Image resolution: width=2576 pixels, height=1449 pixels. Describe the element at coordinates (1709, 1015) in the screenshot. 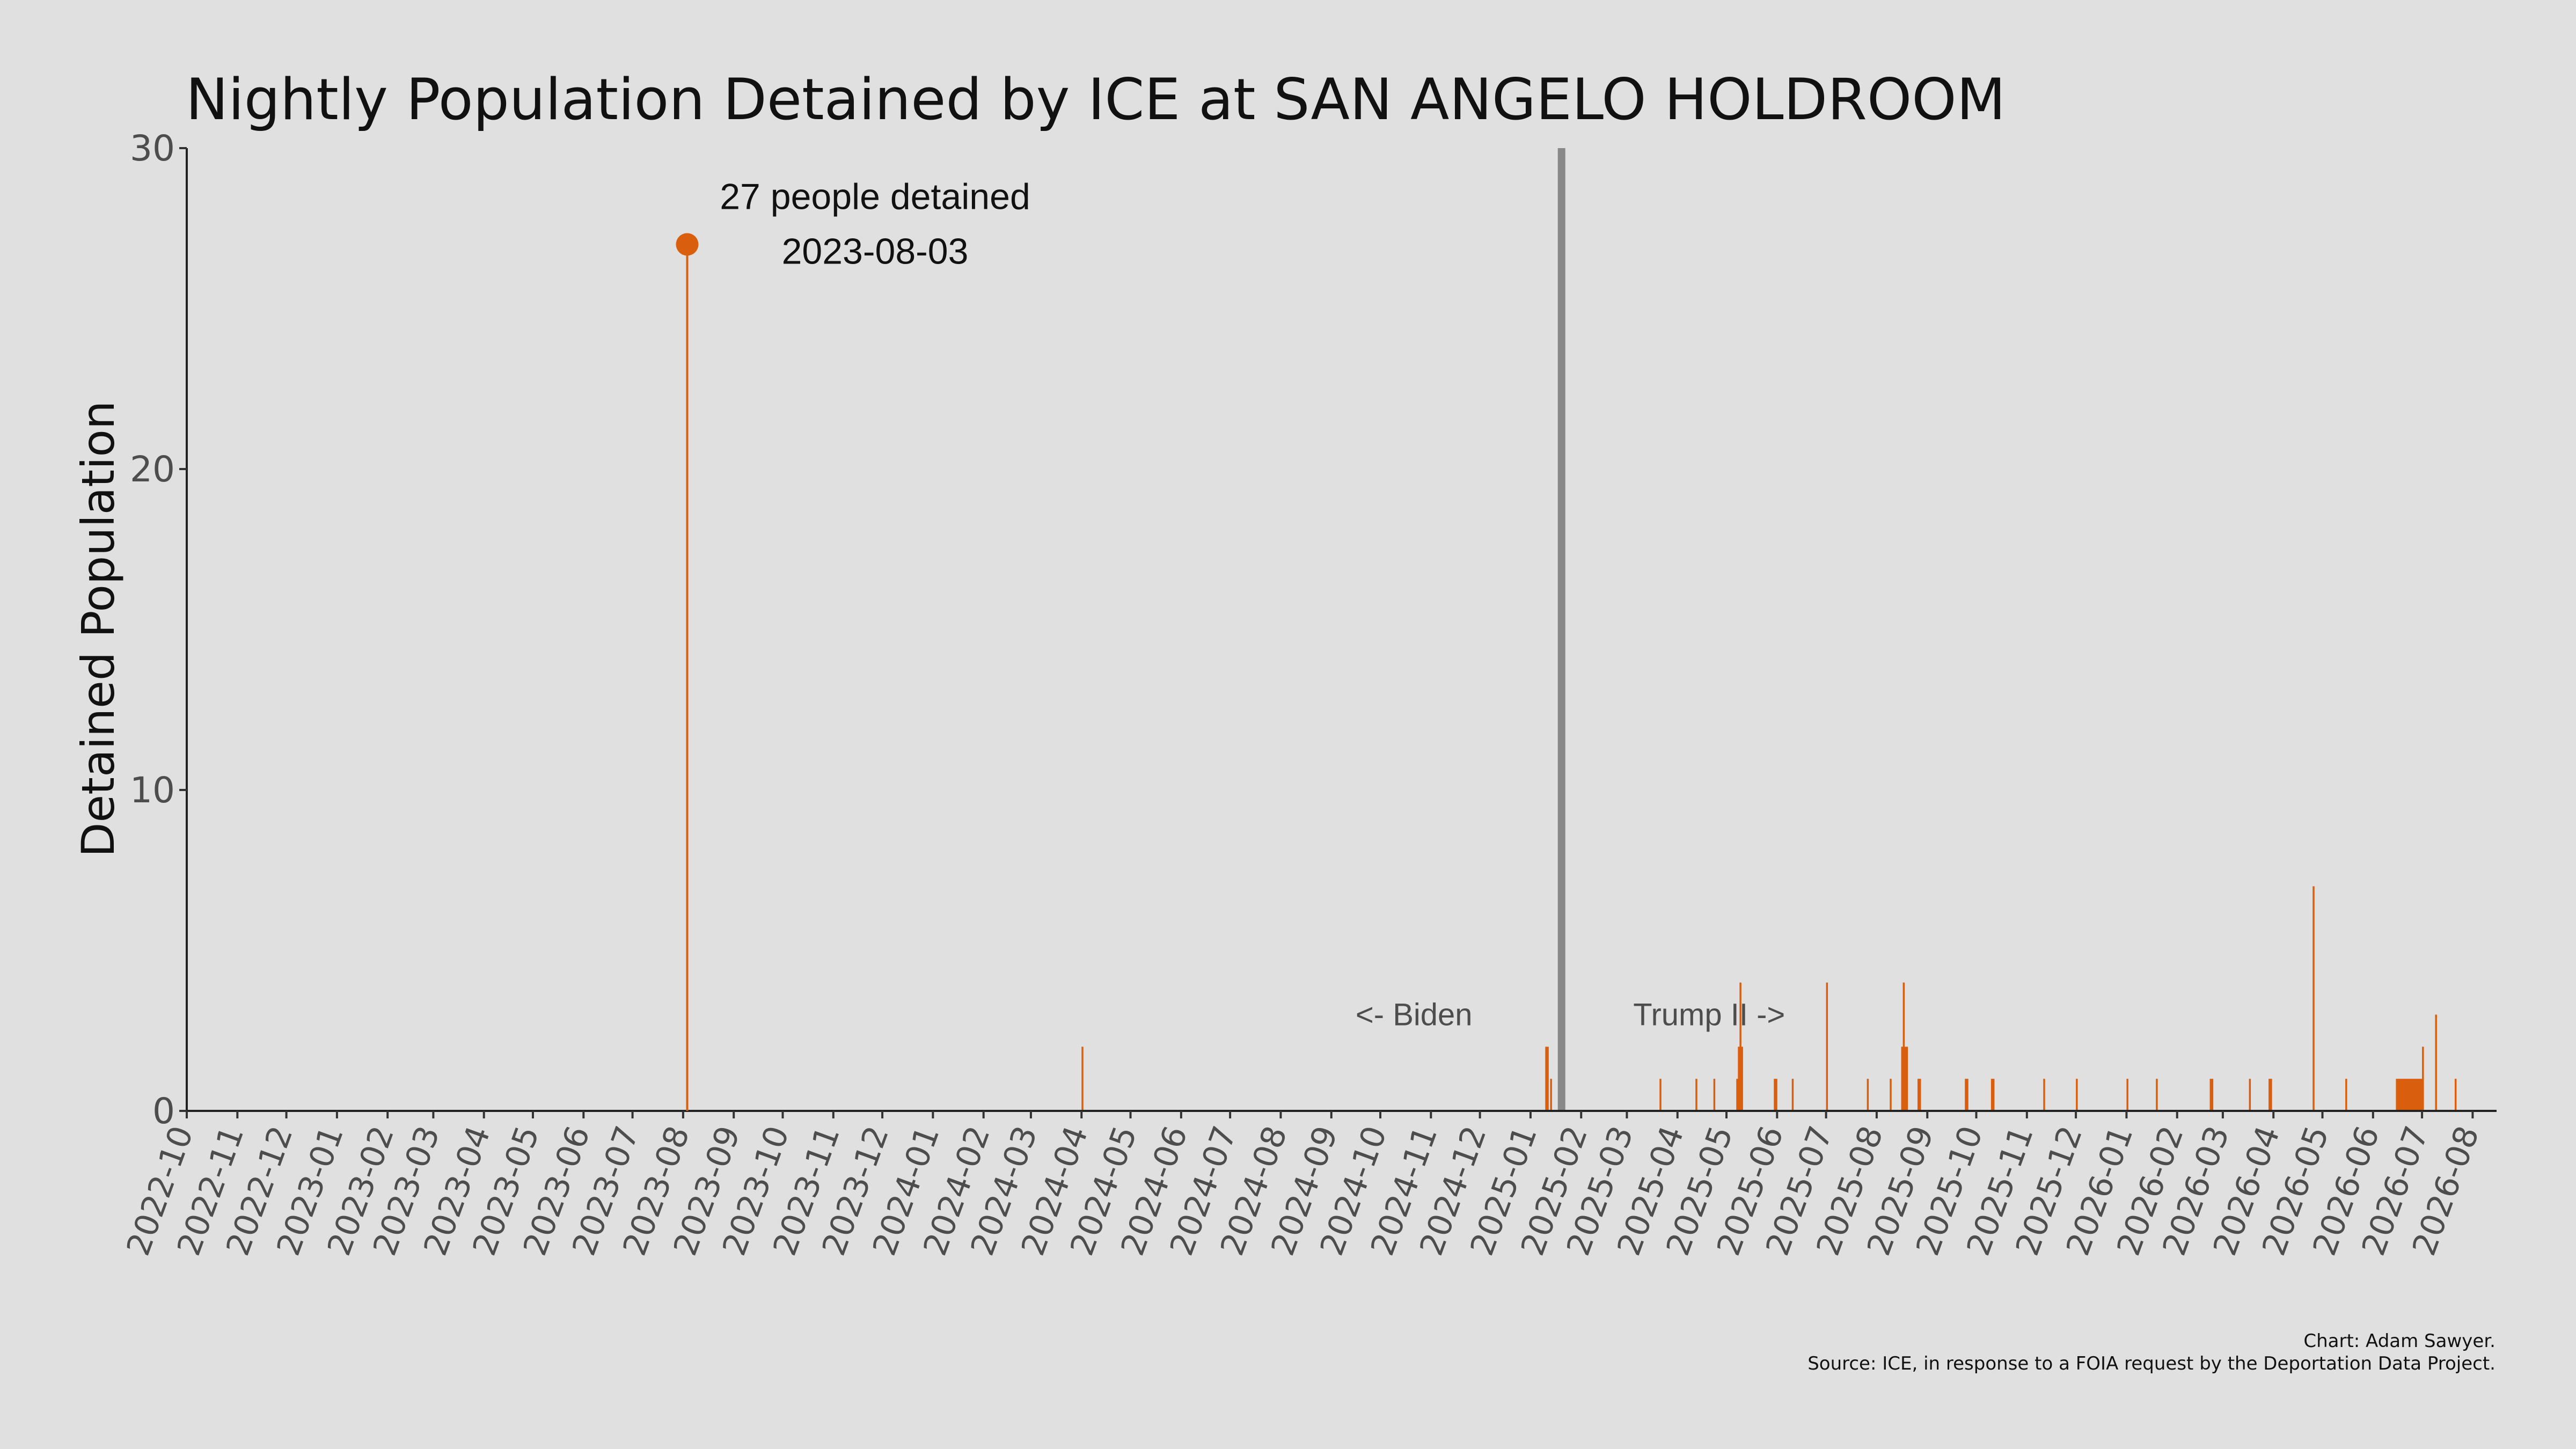

I see `trump-era-label: Trump II ->` at that location.